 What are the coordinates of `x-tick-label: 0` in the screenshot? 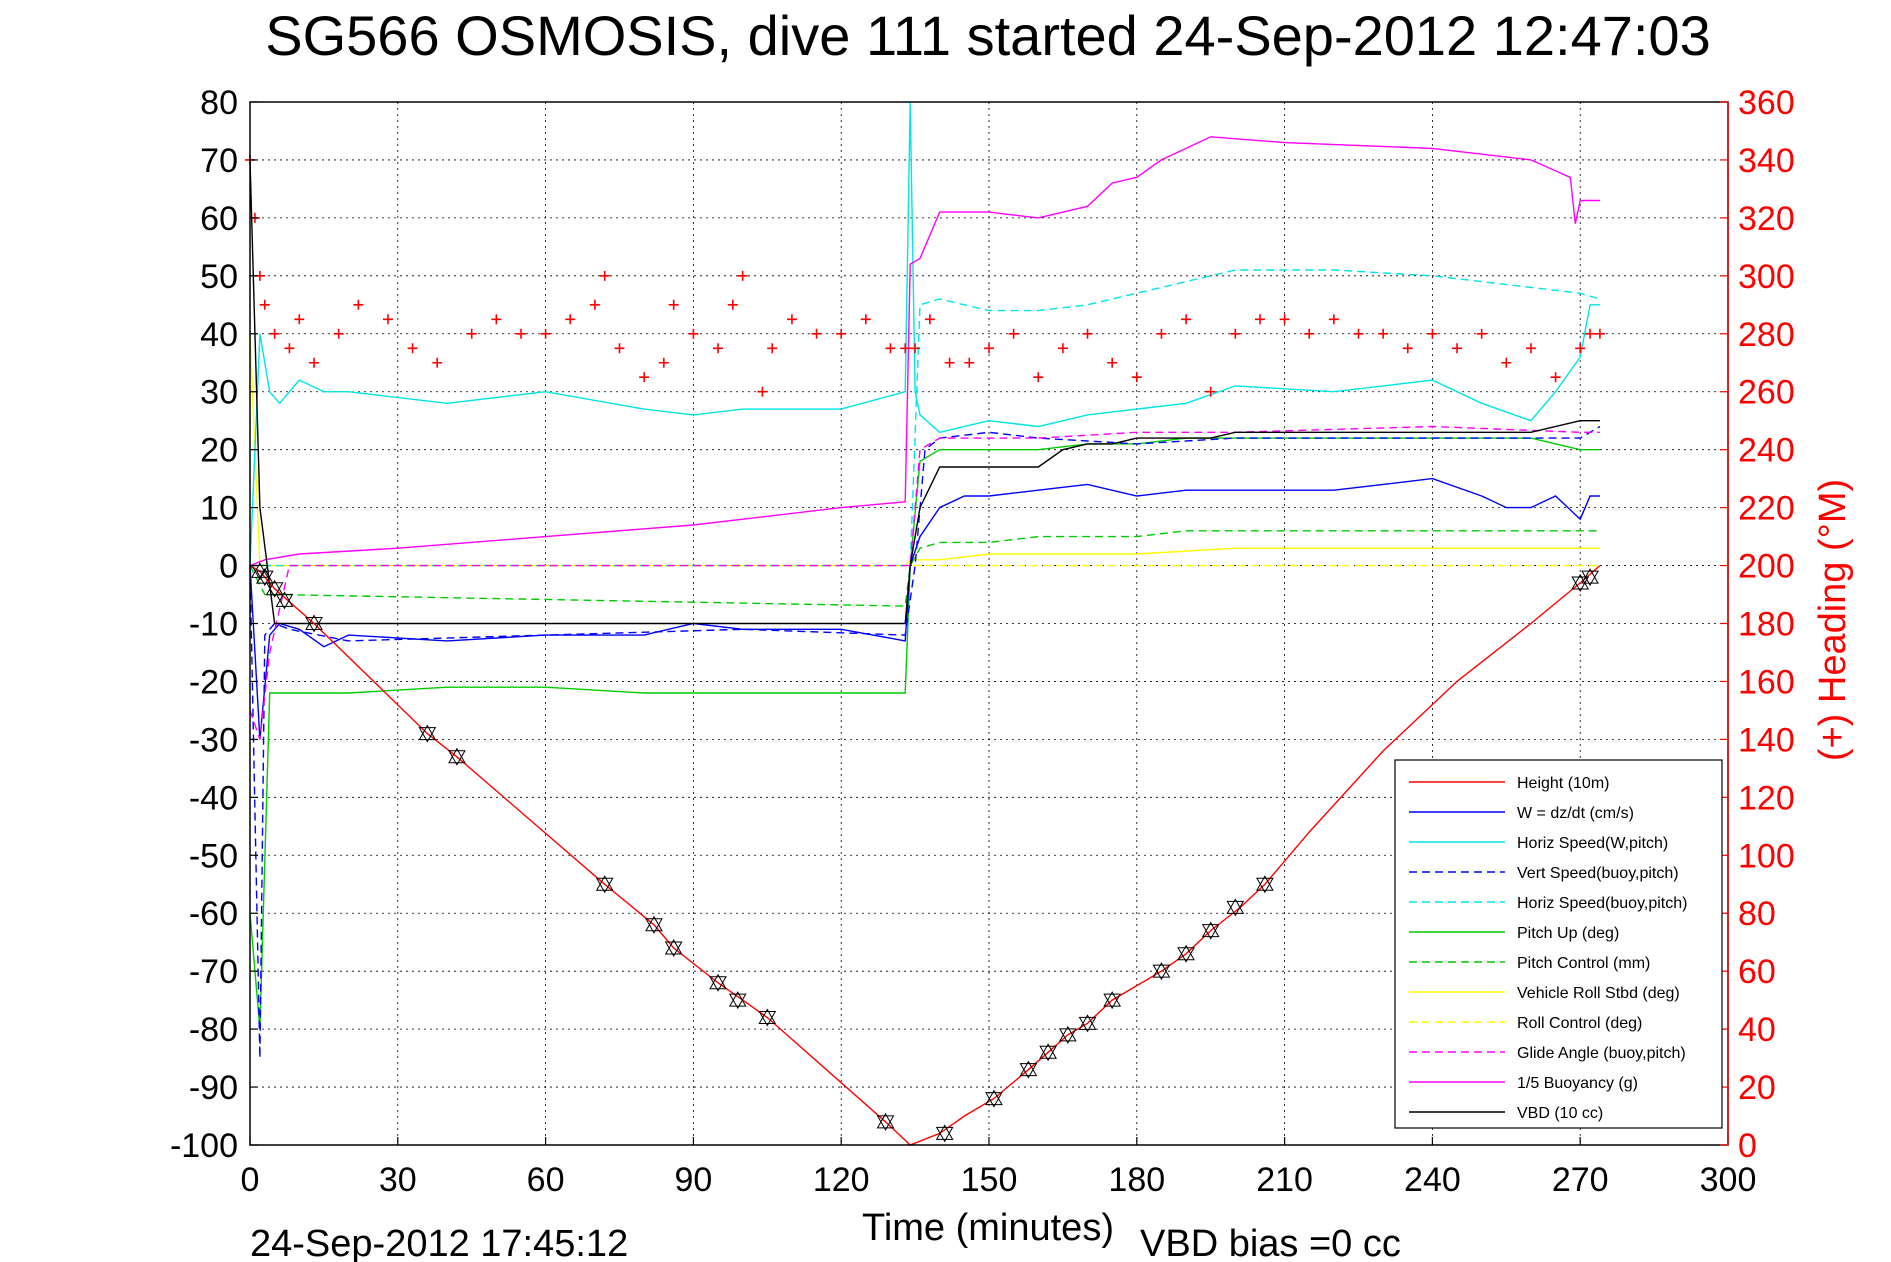 It's located at (250, 1180).